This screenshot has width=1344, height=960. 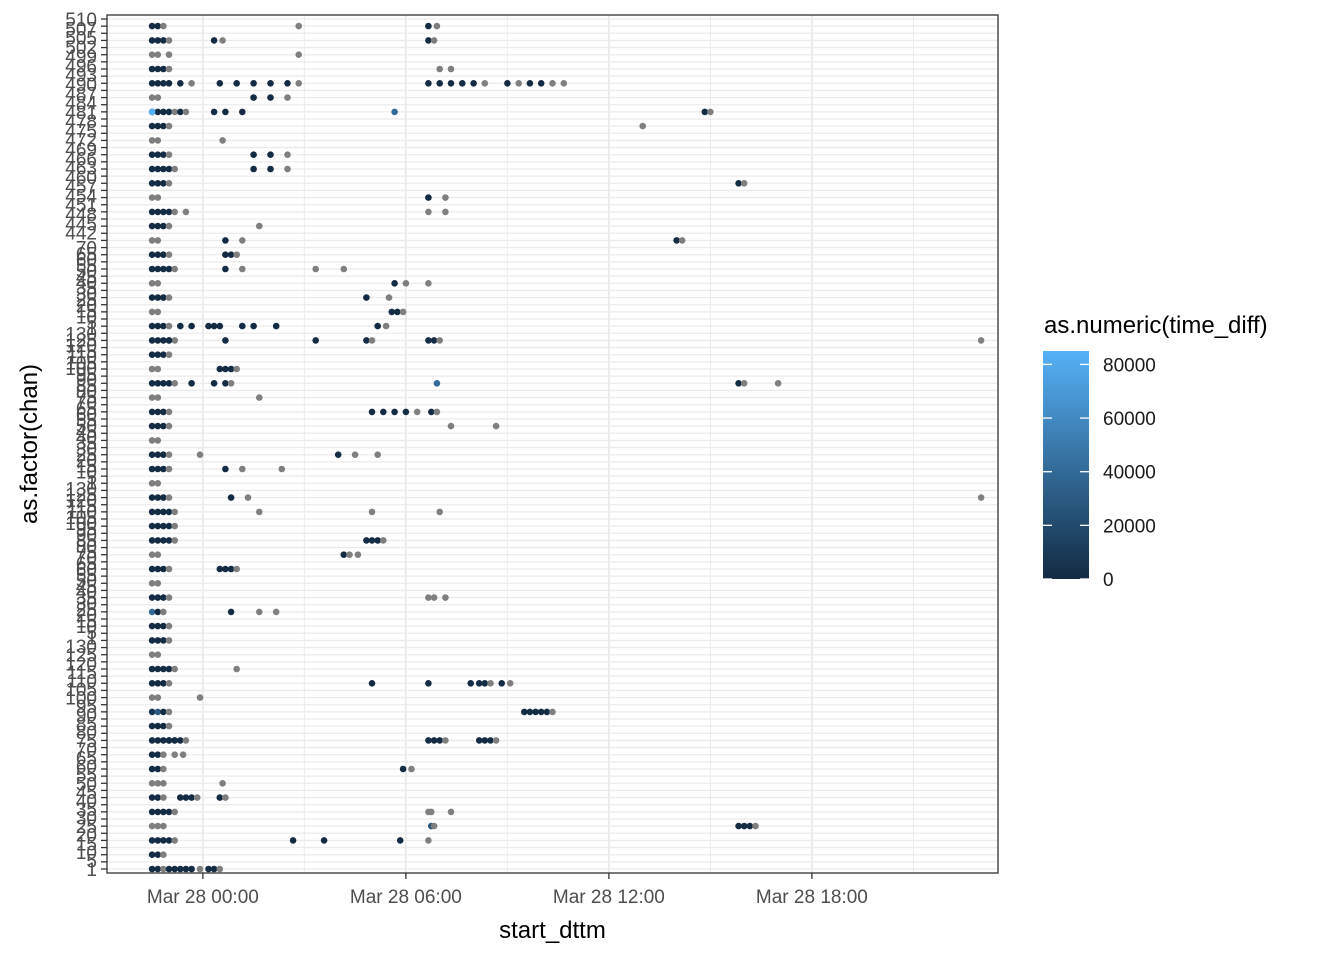 I want to click on y-tick-label: 85, so click(x=86, y=541).